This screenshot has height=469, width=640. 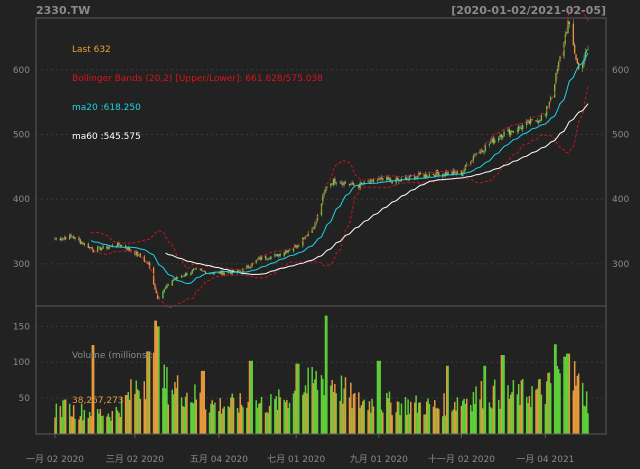 What do you see at coordinates (106, 137) in the screenshot?
I see `legend-ma60: ma60 :545.575` at bounding box center [106, 137].